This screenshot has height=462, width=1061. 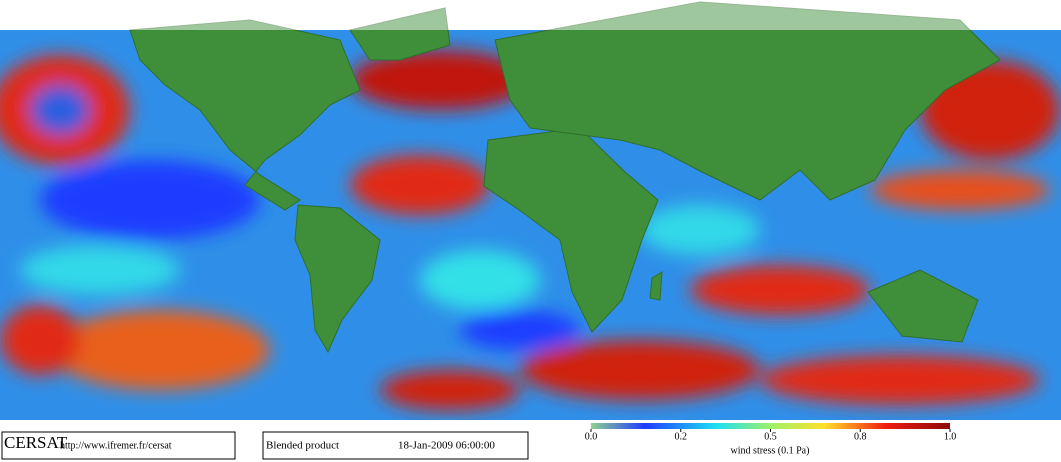 What do you see at coordinates (681, 436) in the screenshot?
I see `colorbar-tick-label: 0.2` at bounding box center [681, 436].